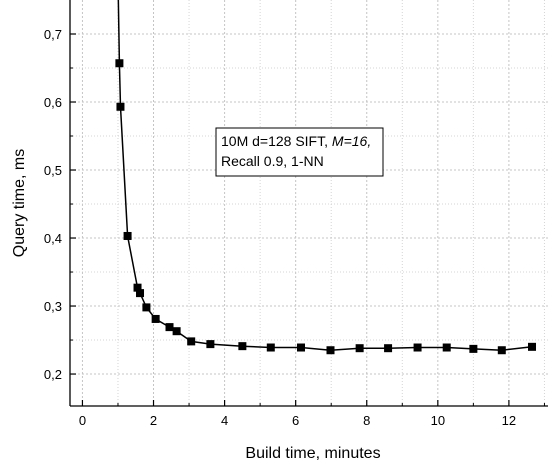 The image size is (553, 466). Describe the element at coordinates (153, 420) in the screenshot. I see `x-tick-label: 2` at that location.